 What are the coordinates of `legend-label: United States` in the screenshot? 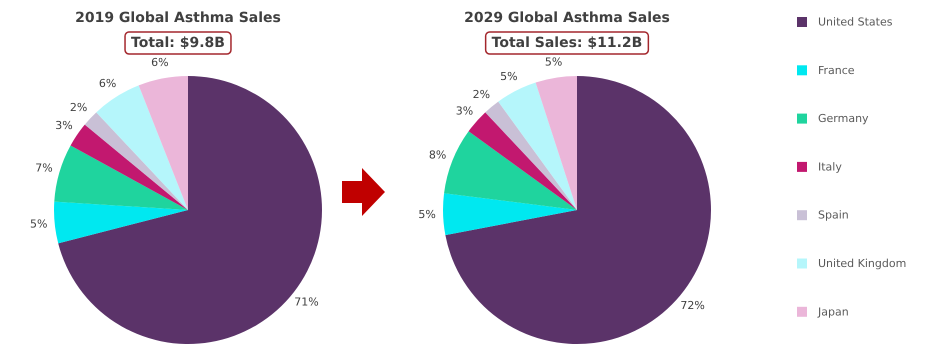 It's located at (855, 22).